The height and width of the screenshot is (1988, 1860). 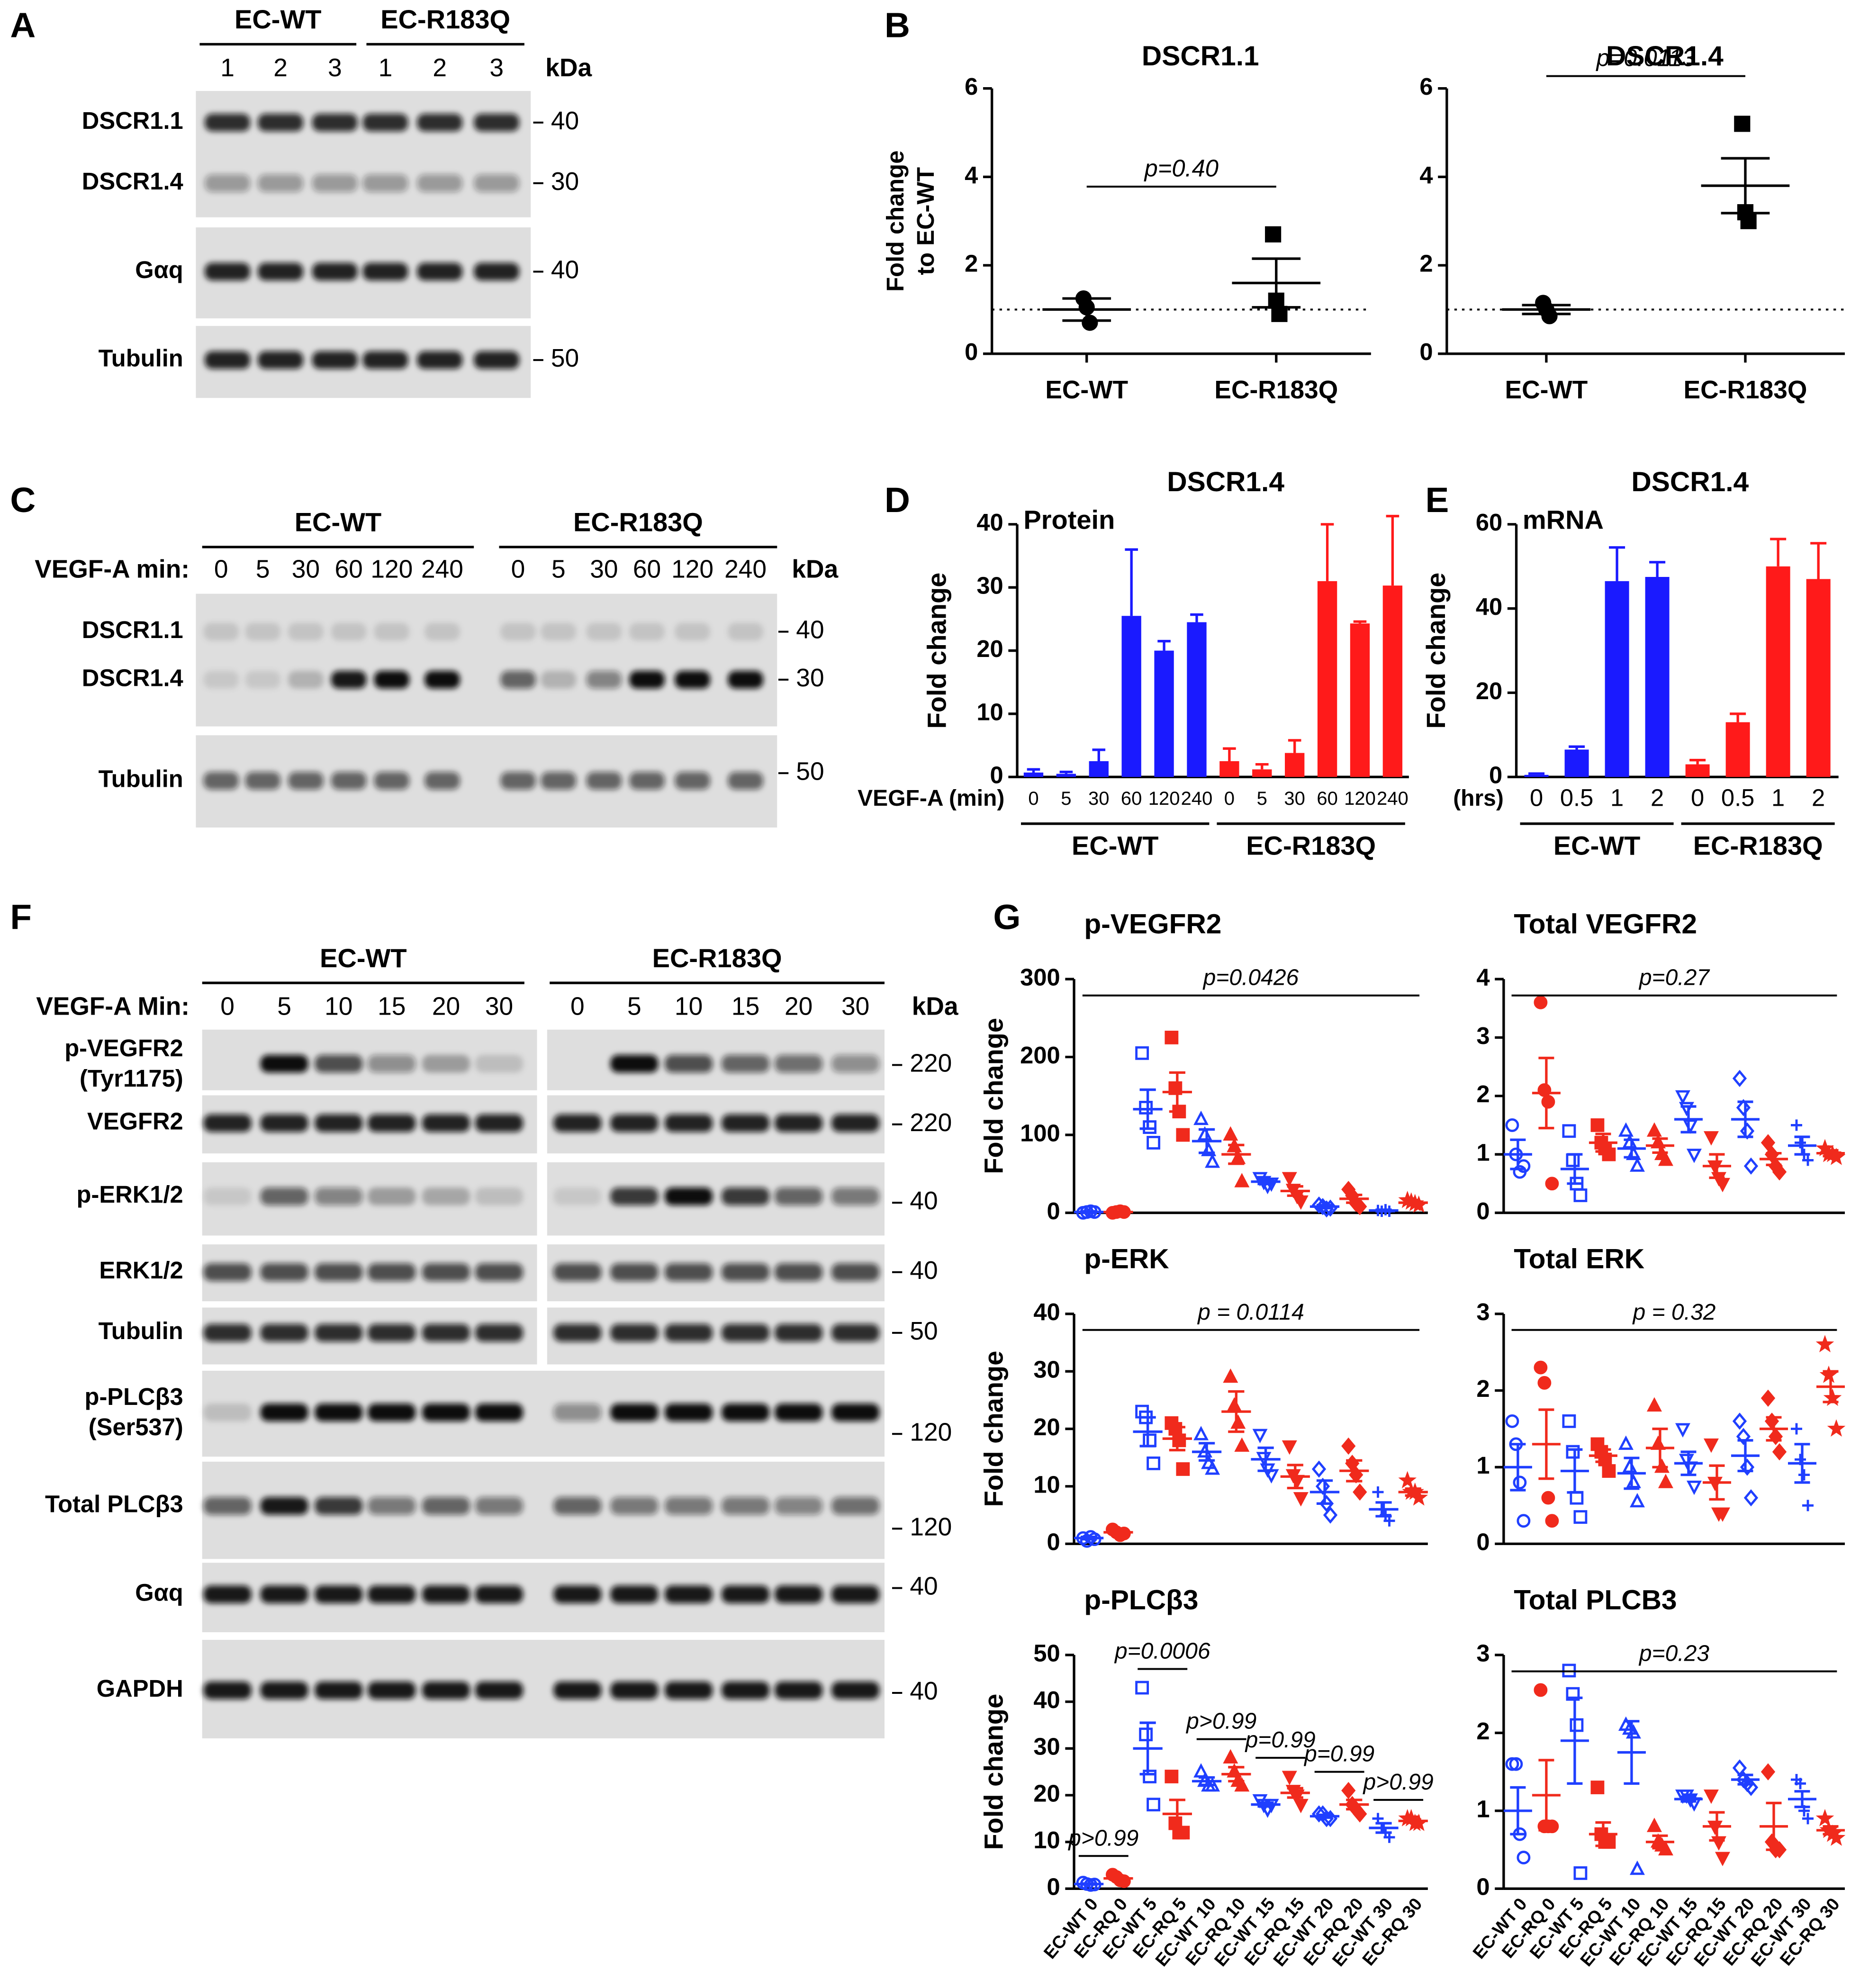 What do you see at coordinates (141, 1330) in the screenshot?
I see `blot-row-label: Tubulin` at bounding box center [141, 1330].